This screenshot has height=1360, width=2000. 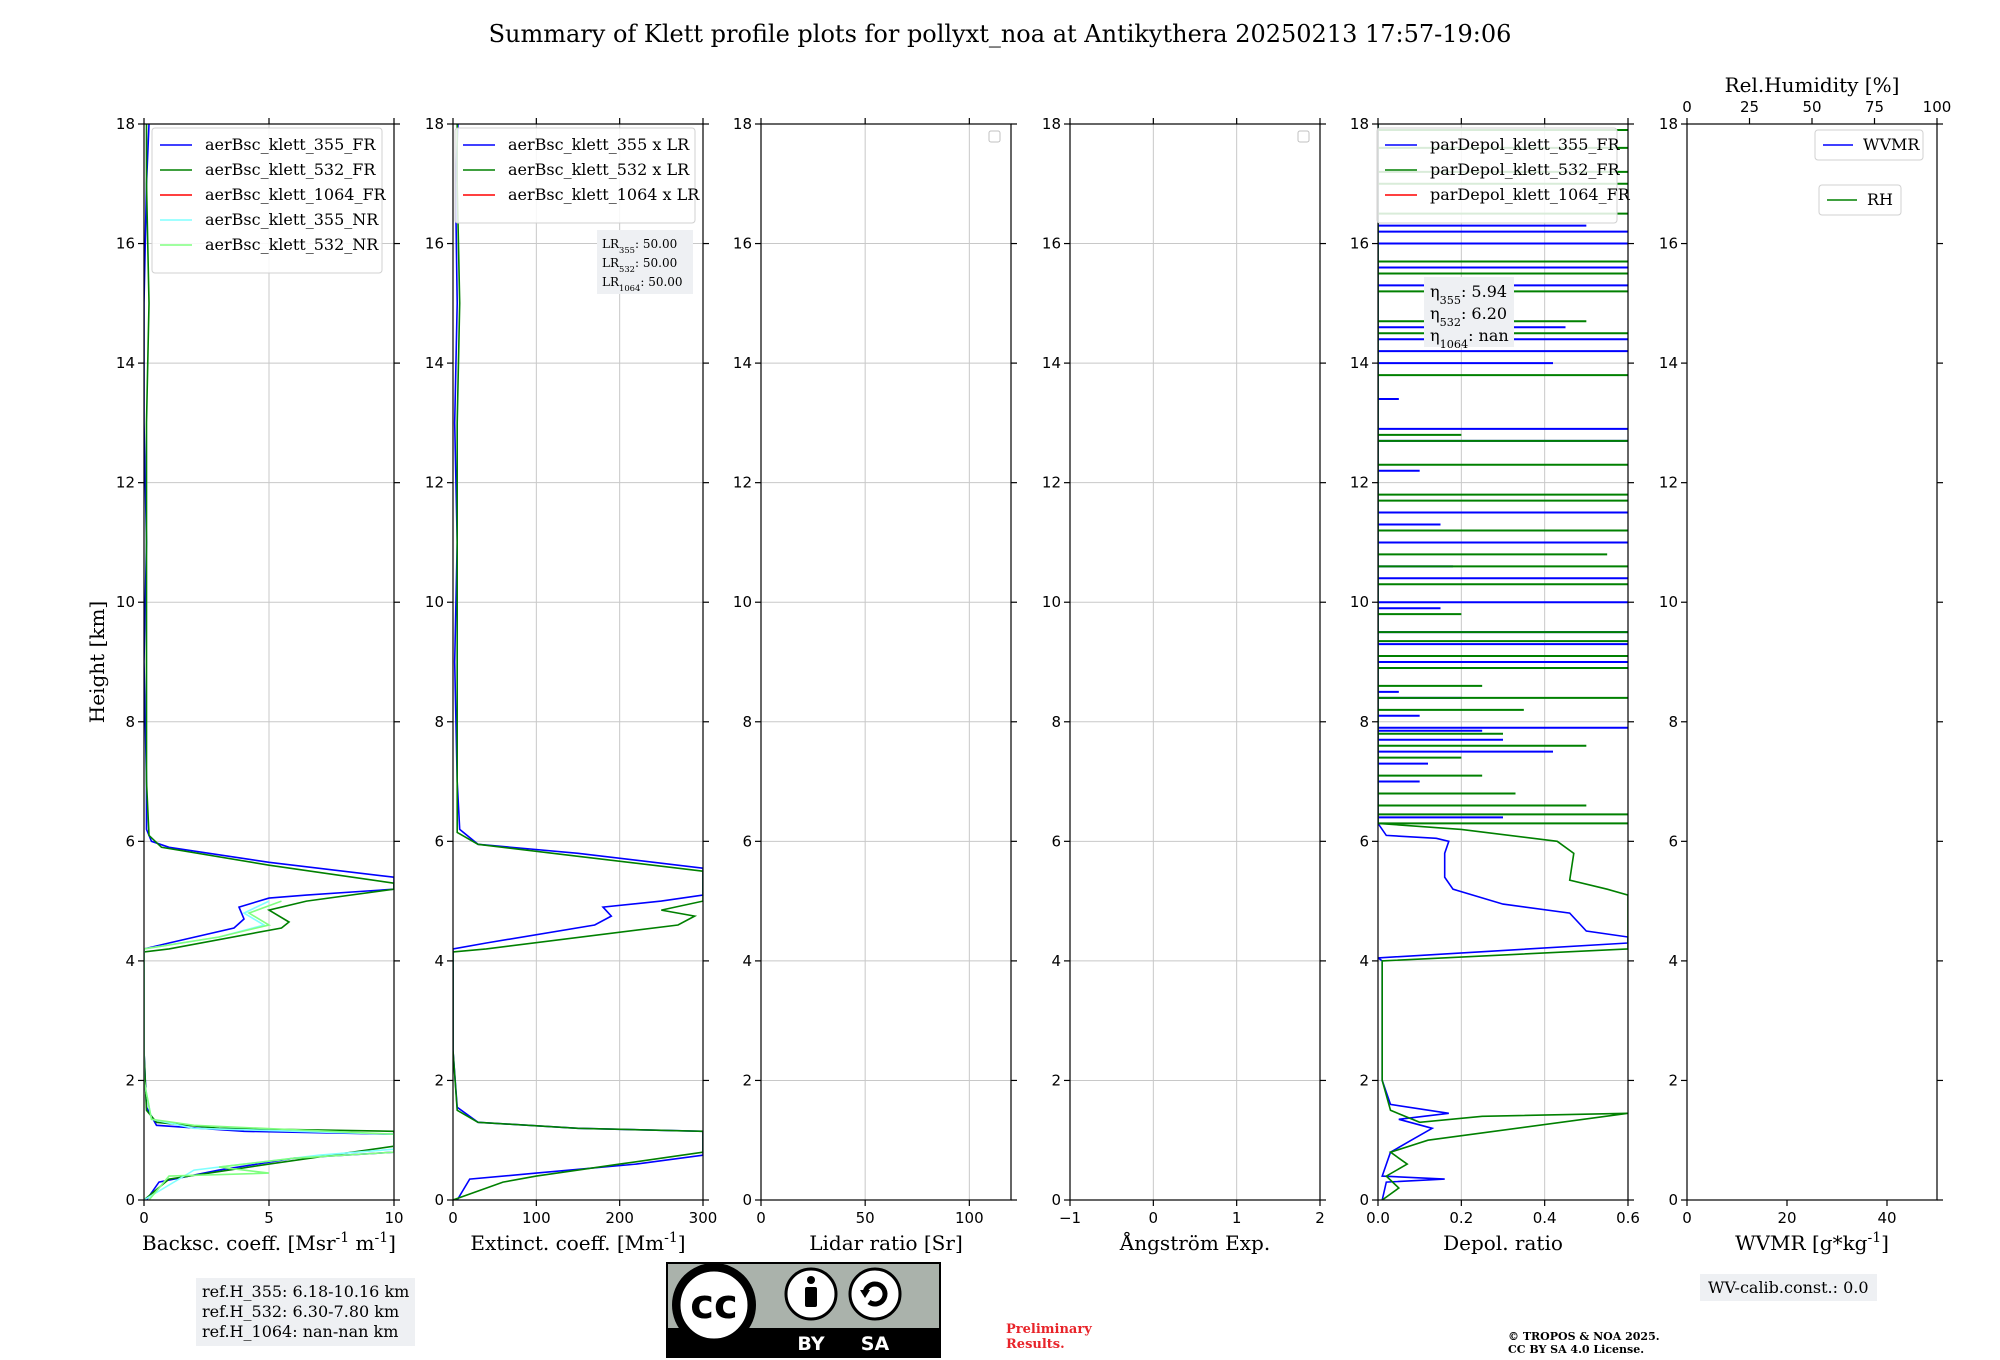 What do you see at coordinates (269, 1242) in the screenshot?
I see `x-axis-label: Backsc. coeff. [Msr-1 m-1]` at bounding box center [269, 1242].